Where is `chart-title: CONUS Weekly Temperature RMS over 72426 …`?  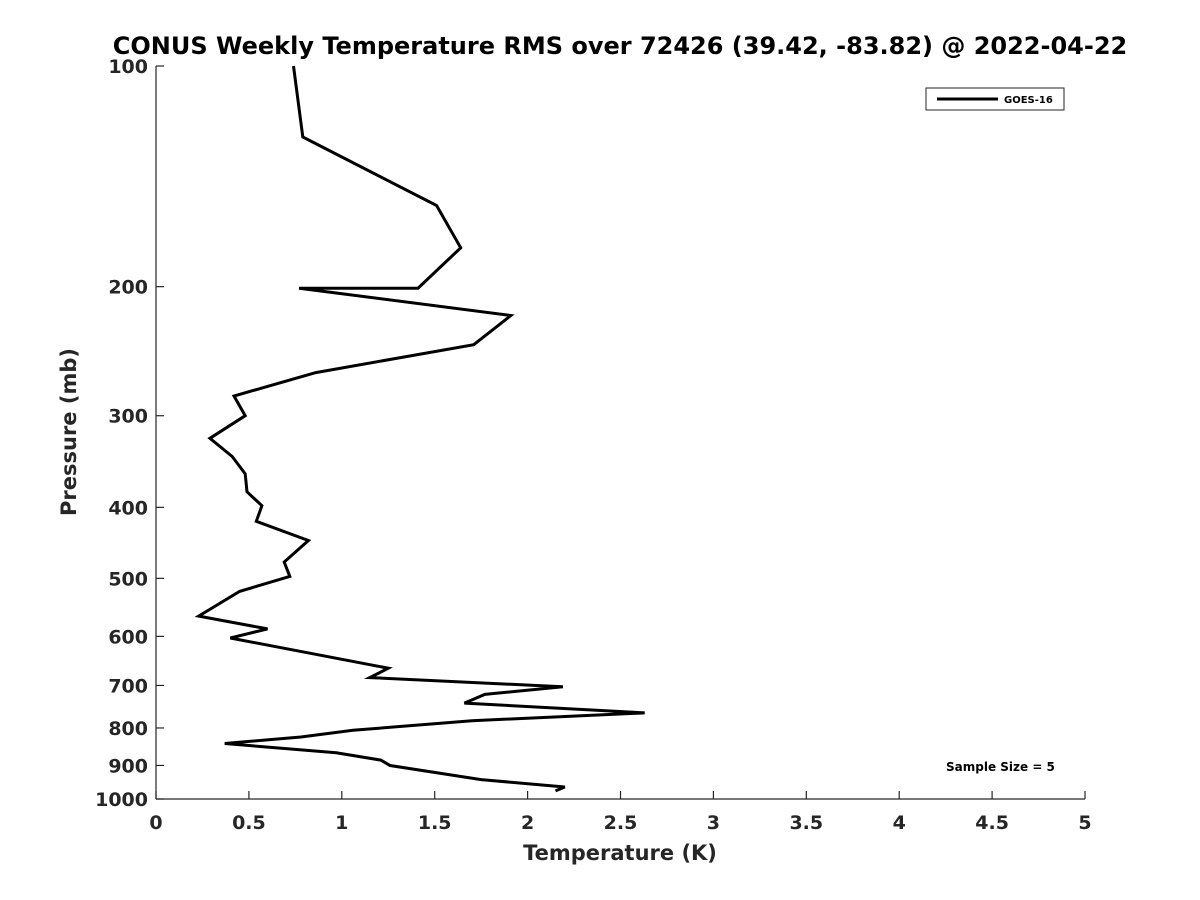 chart-title: CONUS Weekly Temperature RMS over 72426 … is located at coordinates (620, 46).